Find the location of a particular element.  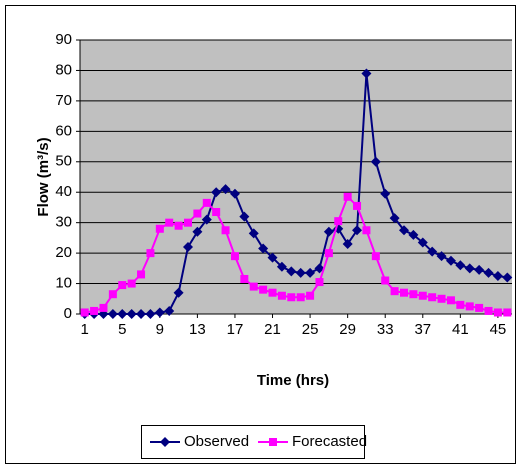

x-tick-label: 17 is located at coordinates (235, 329).